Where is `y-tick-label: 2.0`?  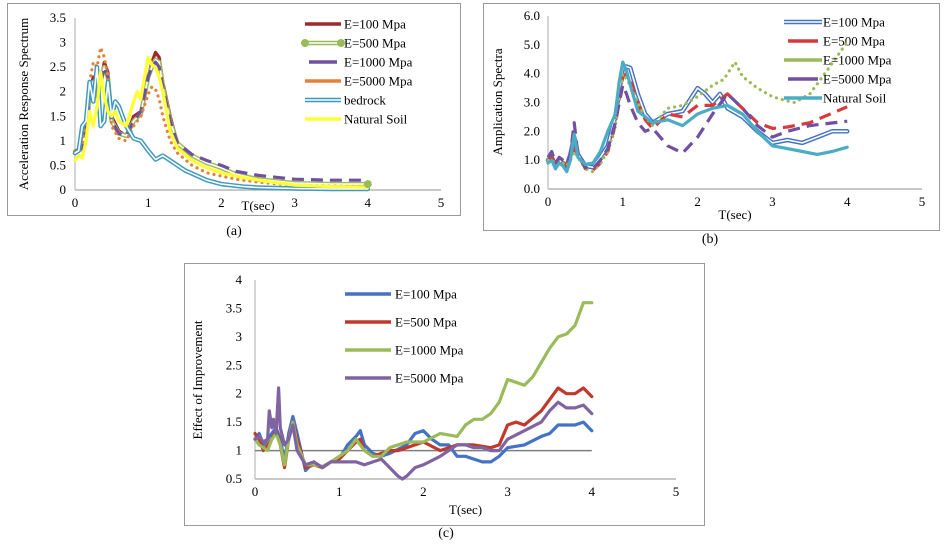 y-tick-label: 2.0 is located at coordinates (532, 130).